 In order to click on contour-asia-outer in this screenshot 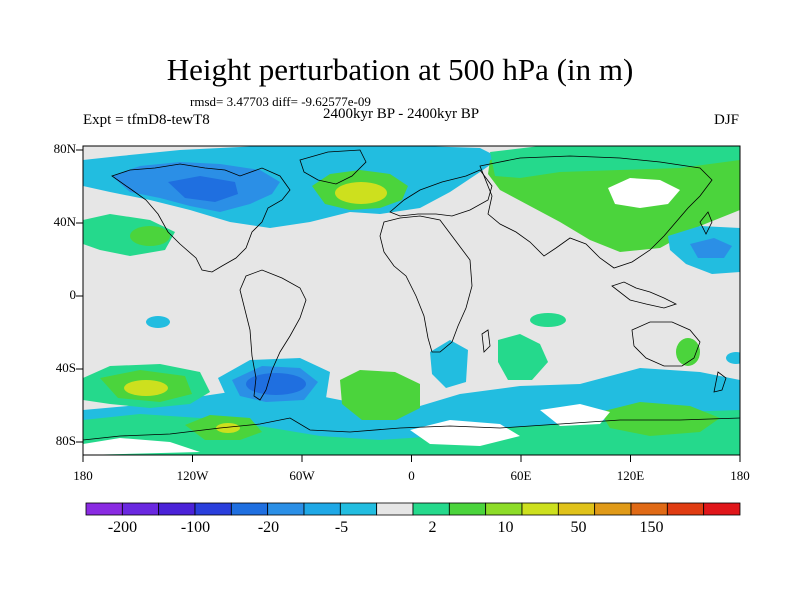, I will do `click(615, 162)`.